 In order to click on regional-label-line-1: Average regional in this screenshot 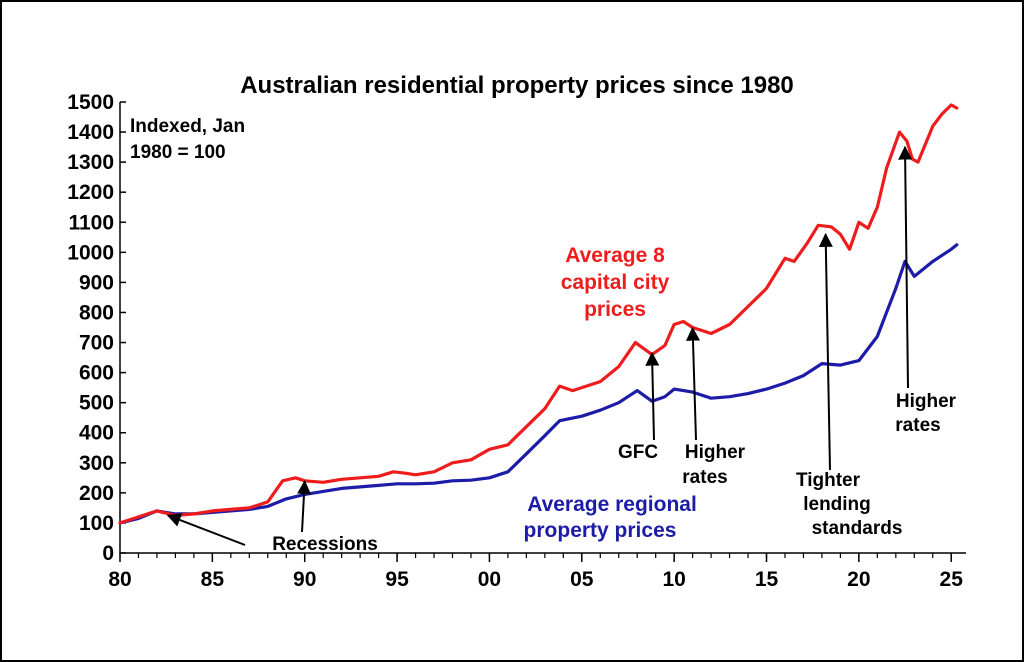, I will do `click(612, 504)`.